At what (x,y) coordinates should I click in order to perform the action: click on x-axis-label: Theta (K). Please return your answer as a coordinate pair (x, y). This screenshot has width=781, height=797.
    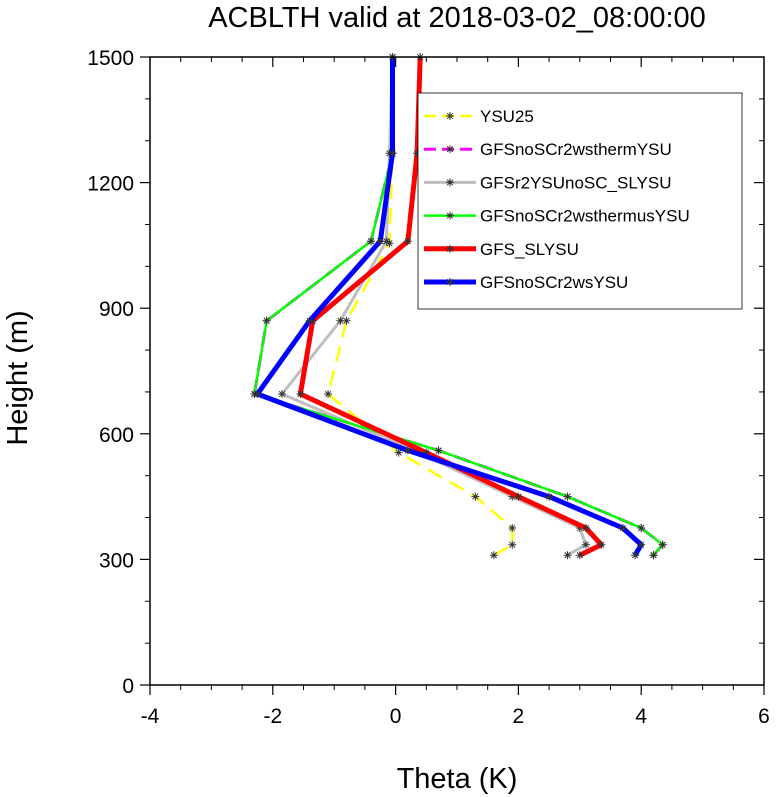
    Looking at the image, I should click on (457, 779).